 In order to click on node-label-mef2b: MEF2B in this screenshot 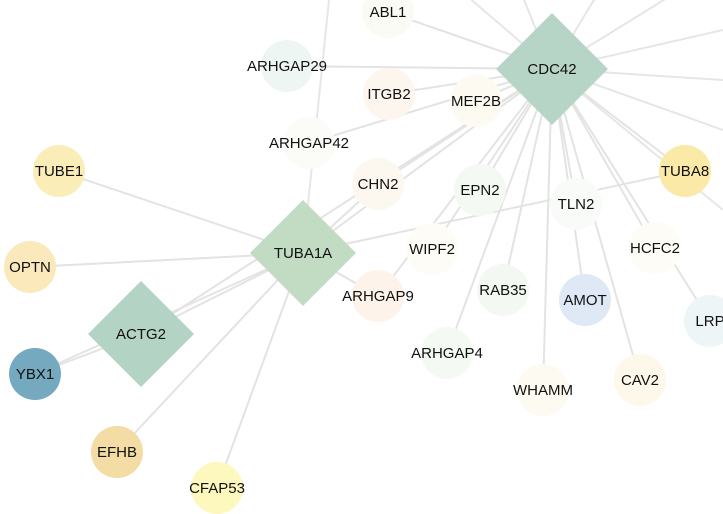, I will do `click(476, 101)`.